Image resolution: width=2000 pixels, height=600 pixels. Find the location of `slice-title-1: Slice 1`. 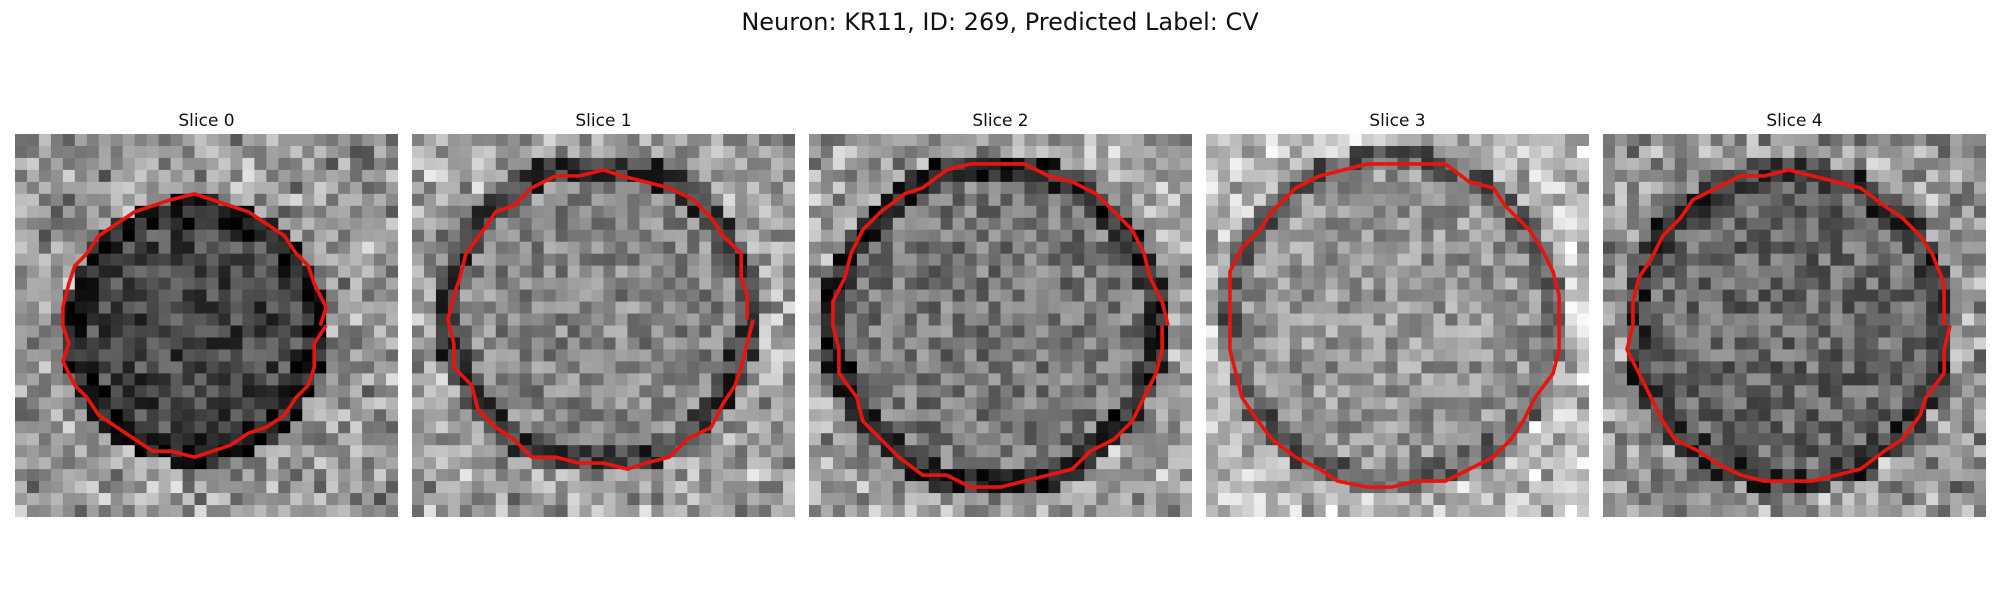

slice-title-1: Slice 1 is located at coordinates (603, 121).